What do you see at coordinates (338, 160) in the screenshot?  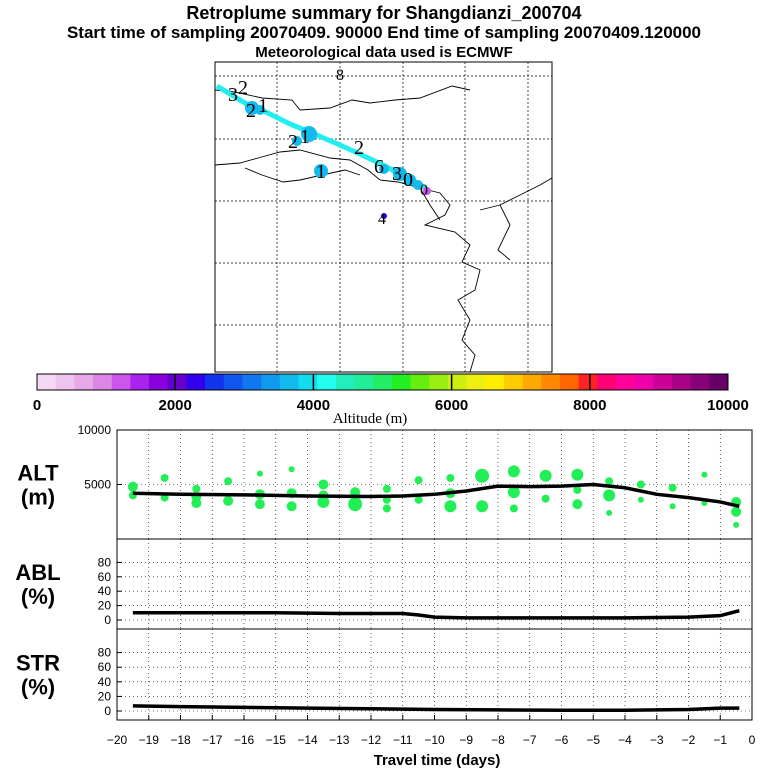 I see `trajectory-markers` at bounding box center [338, 160].